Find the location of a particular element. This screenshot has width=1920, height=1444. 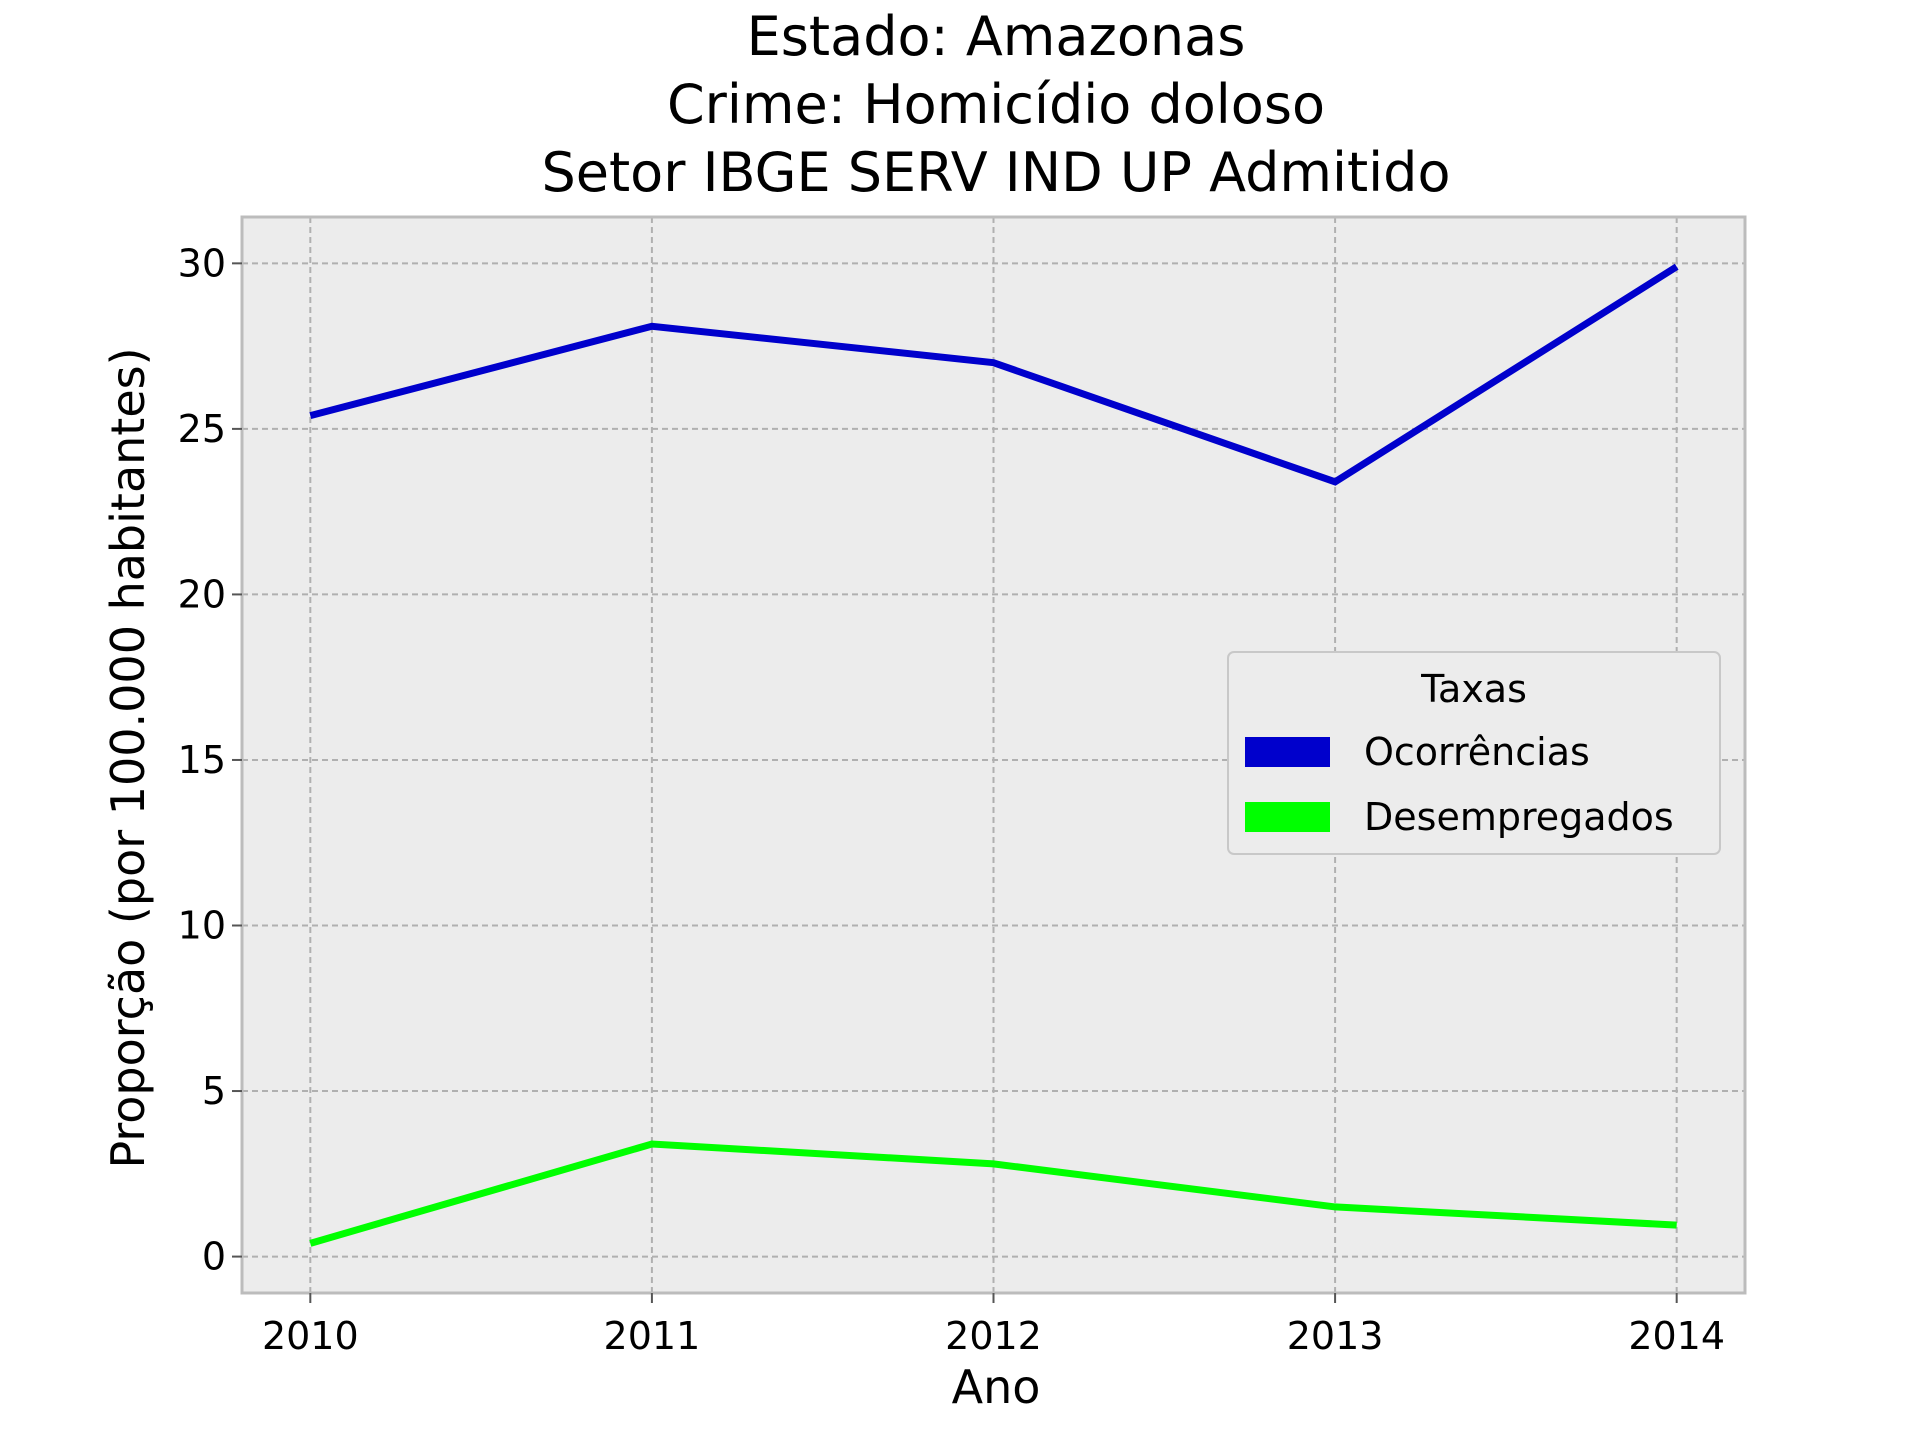

x-tick-label: 2014 is located at coordinates (1676, 1336).